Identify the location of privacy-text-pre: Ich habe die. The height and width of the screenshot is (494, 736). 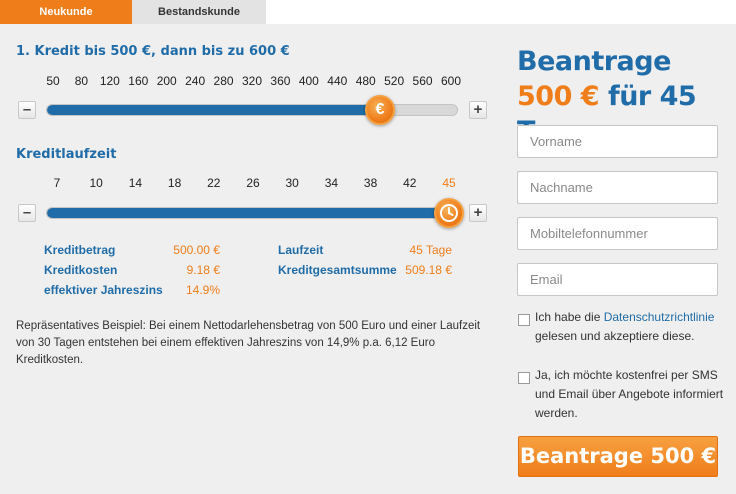
(569, 317).